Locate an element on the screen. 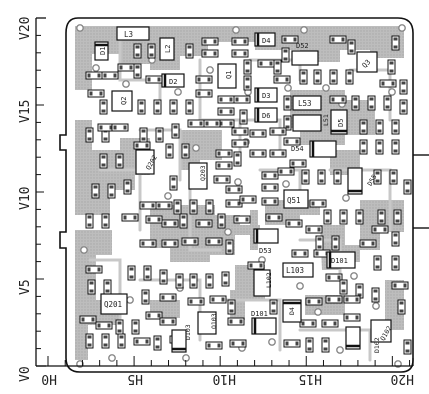  label-l3: L3 is located at coordinates (128, 34).